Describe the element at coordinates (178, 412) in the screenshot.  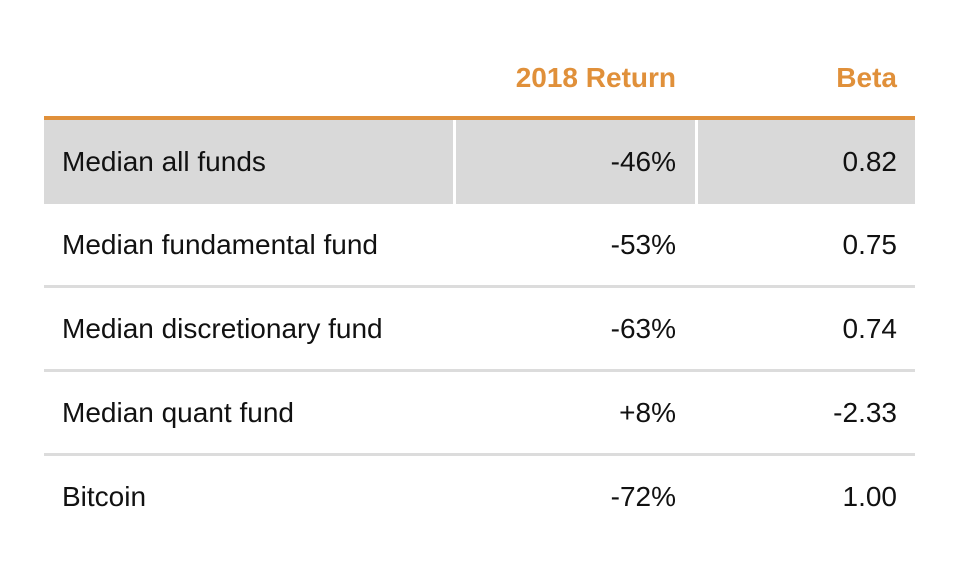
I see `row-label: Median quant fund` at that location.